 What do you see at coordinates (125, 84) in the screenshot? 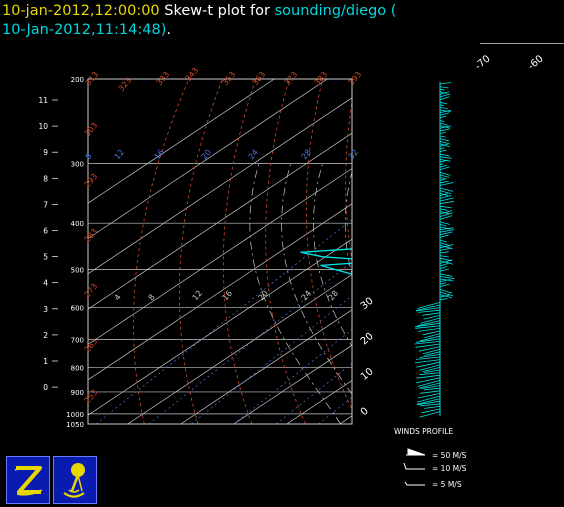
I see `dry-adiabat-label: 323` at bounding box center [125, 84].